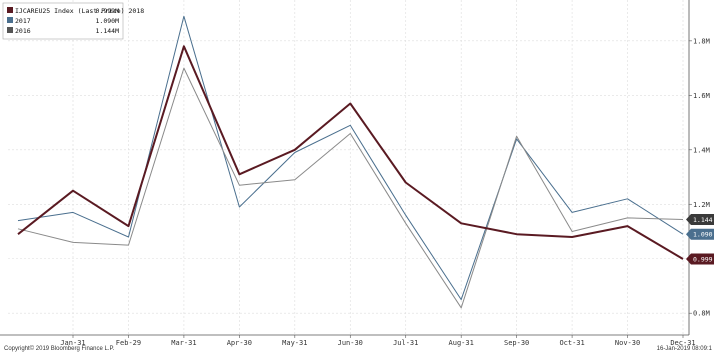  I want to click on legend-label: IJCAREU25 Index (Last Price) 2018, so click(79, 11).